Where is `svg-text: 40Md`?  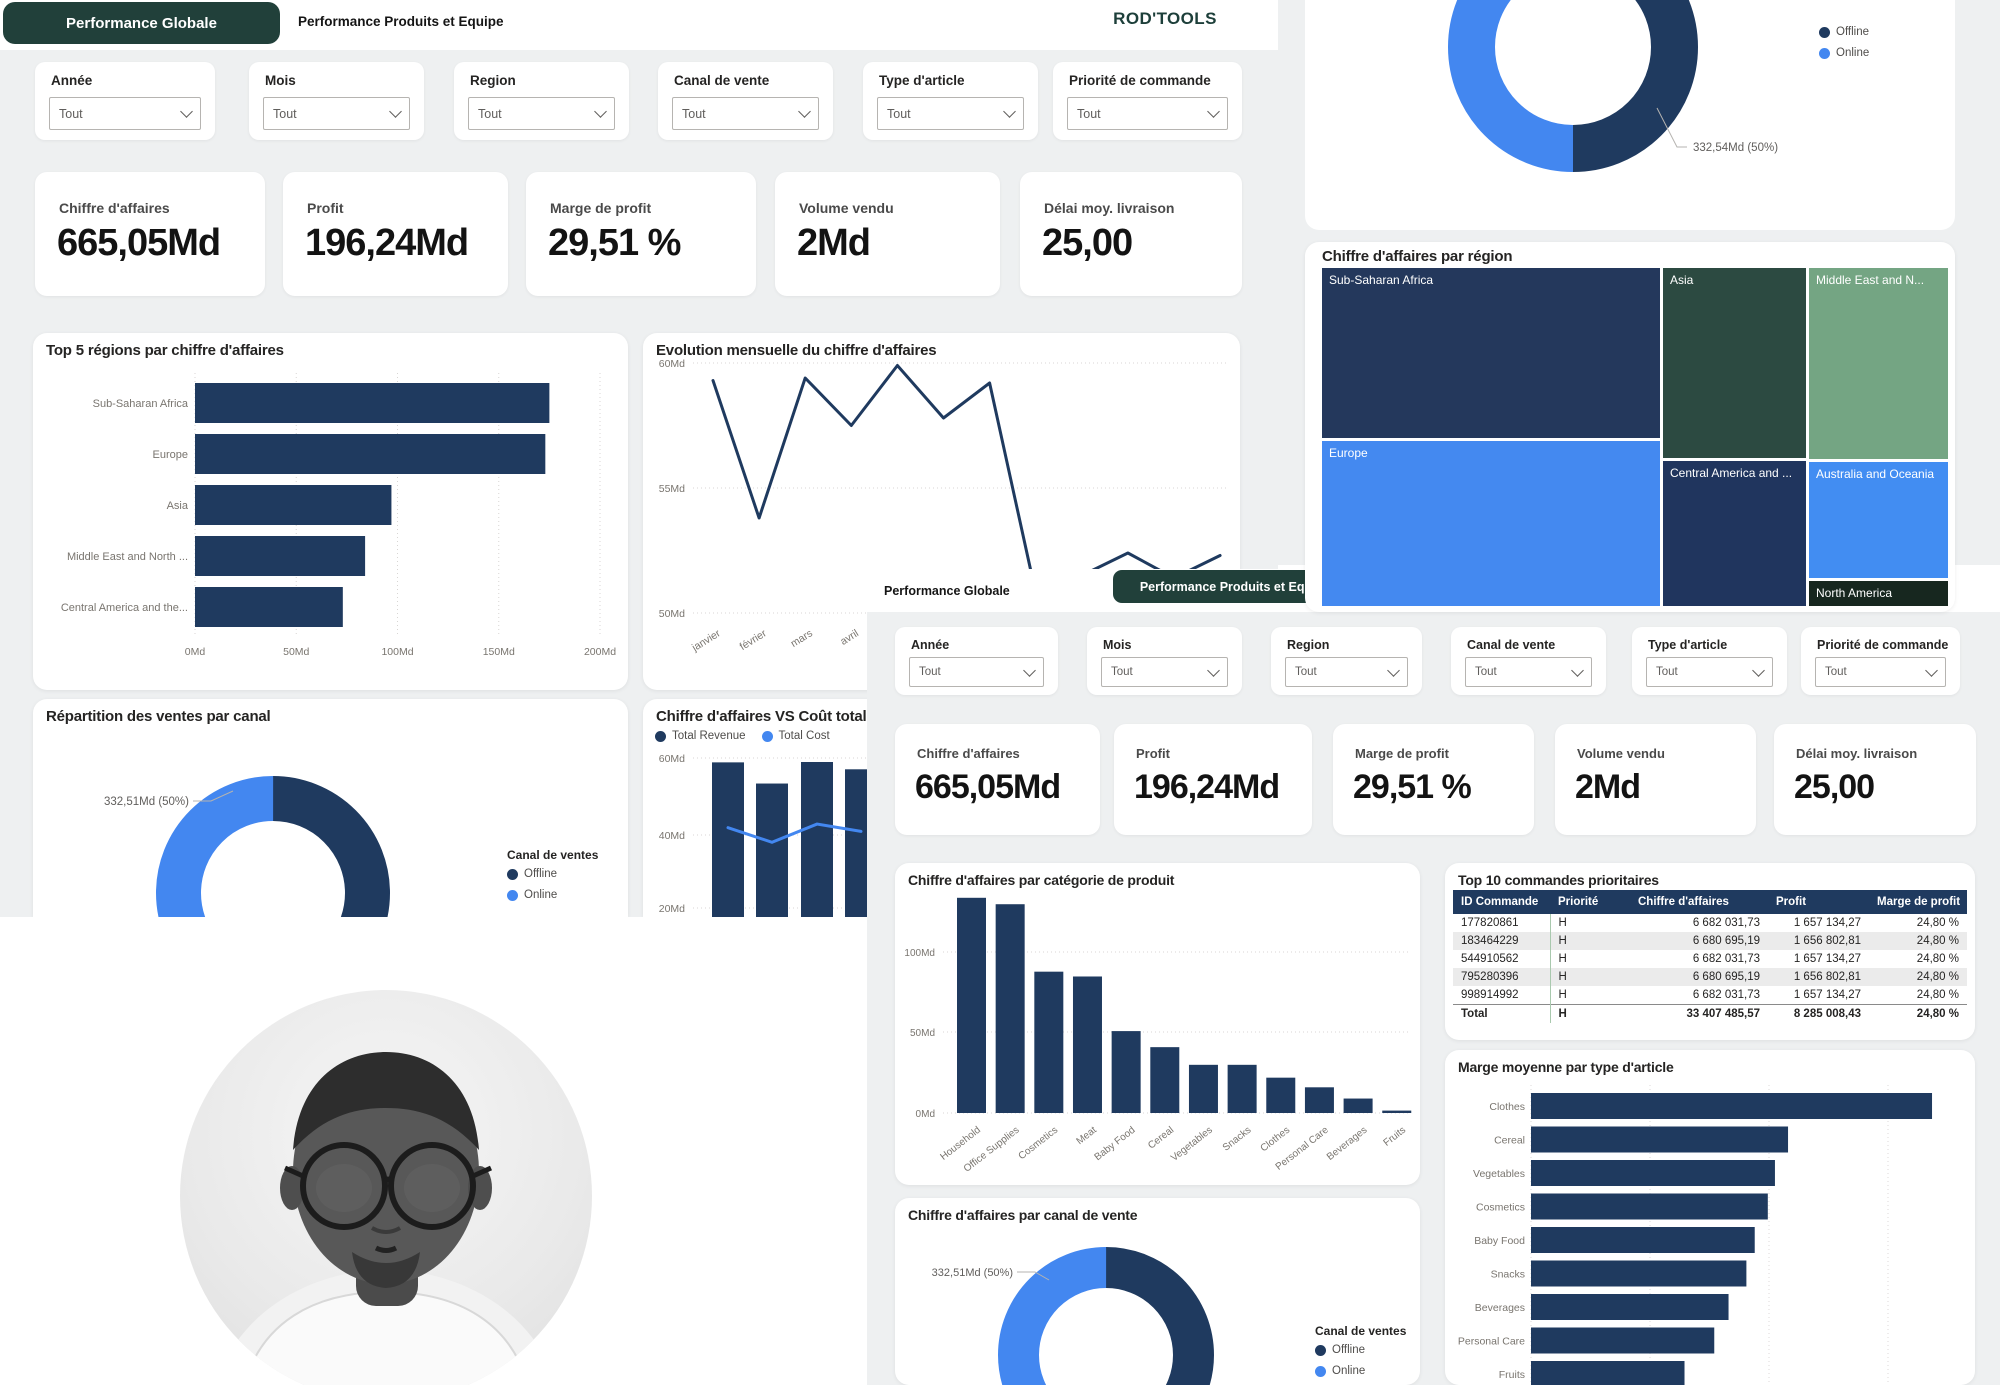
svg-text: 40Md is located at coordinates (672, 836).